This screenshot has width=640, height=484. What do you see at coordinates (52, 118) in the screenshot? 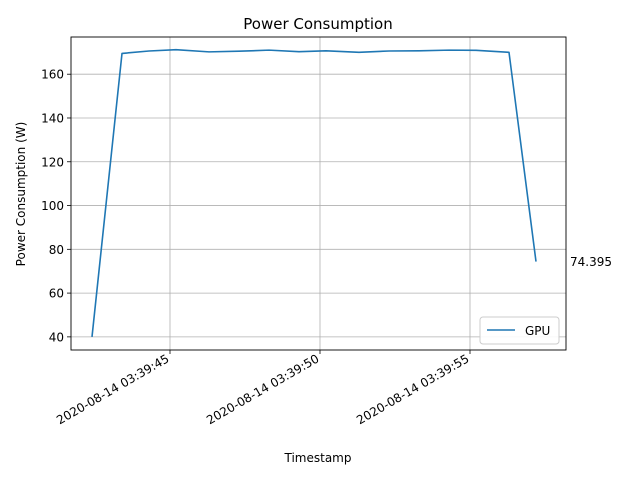
I see `y-tick-label: 140` at bounding box center [52, 118].